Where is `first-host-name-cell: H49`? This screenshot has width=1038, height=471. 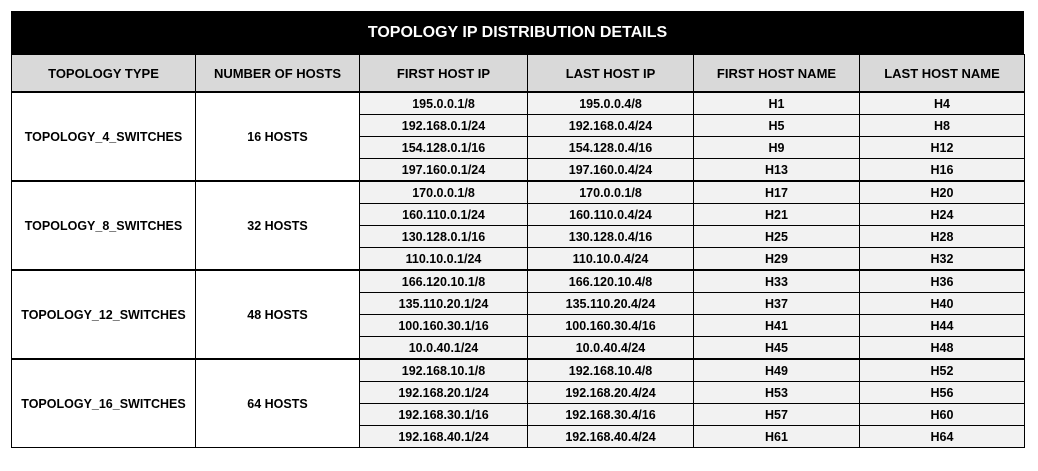
first-host-name-cell: H49 is located at coordinates (776, 370).